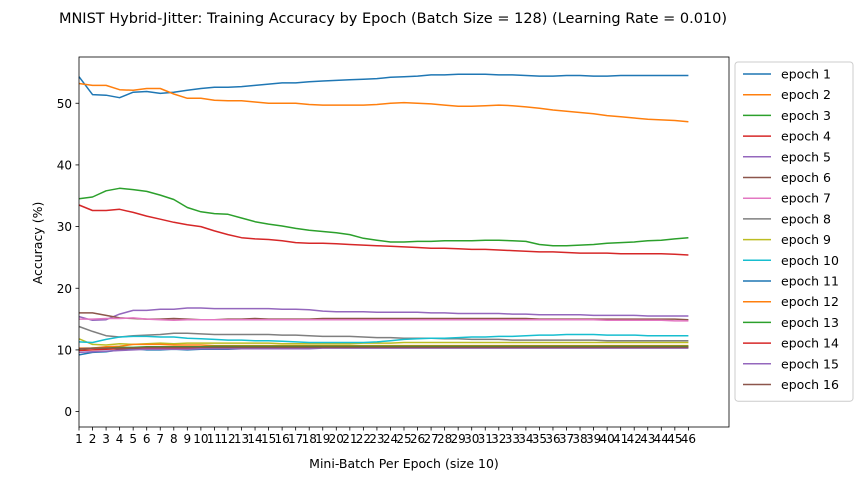 This screenshot has width=861, height=480. Describe the element at coordinates (512, 439) in the screenshot. I see `x-tick-label: 33` at that location.